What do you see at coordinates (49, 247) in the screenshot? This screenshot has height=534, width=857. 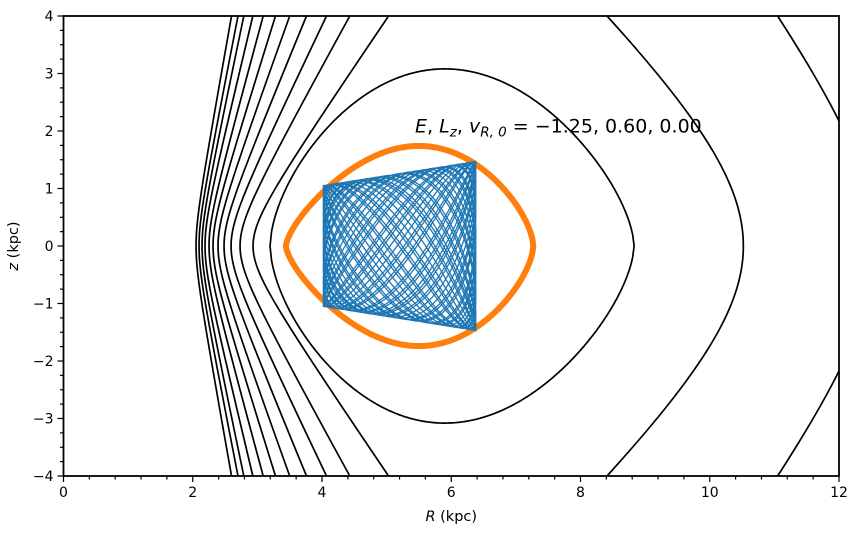 I see `y-tick-label: 0` at bounding box center [49, 247].